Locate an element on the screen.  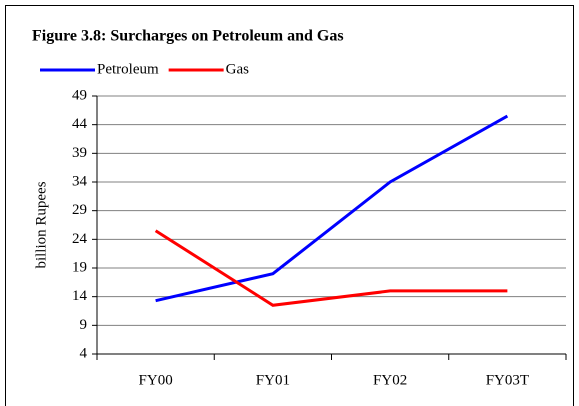
series-line is located at coordinates (331, 268).